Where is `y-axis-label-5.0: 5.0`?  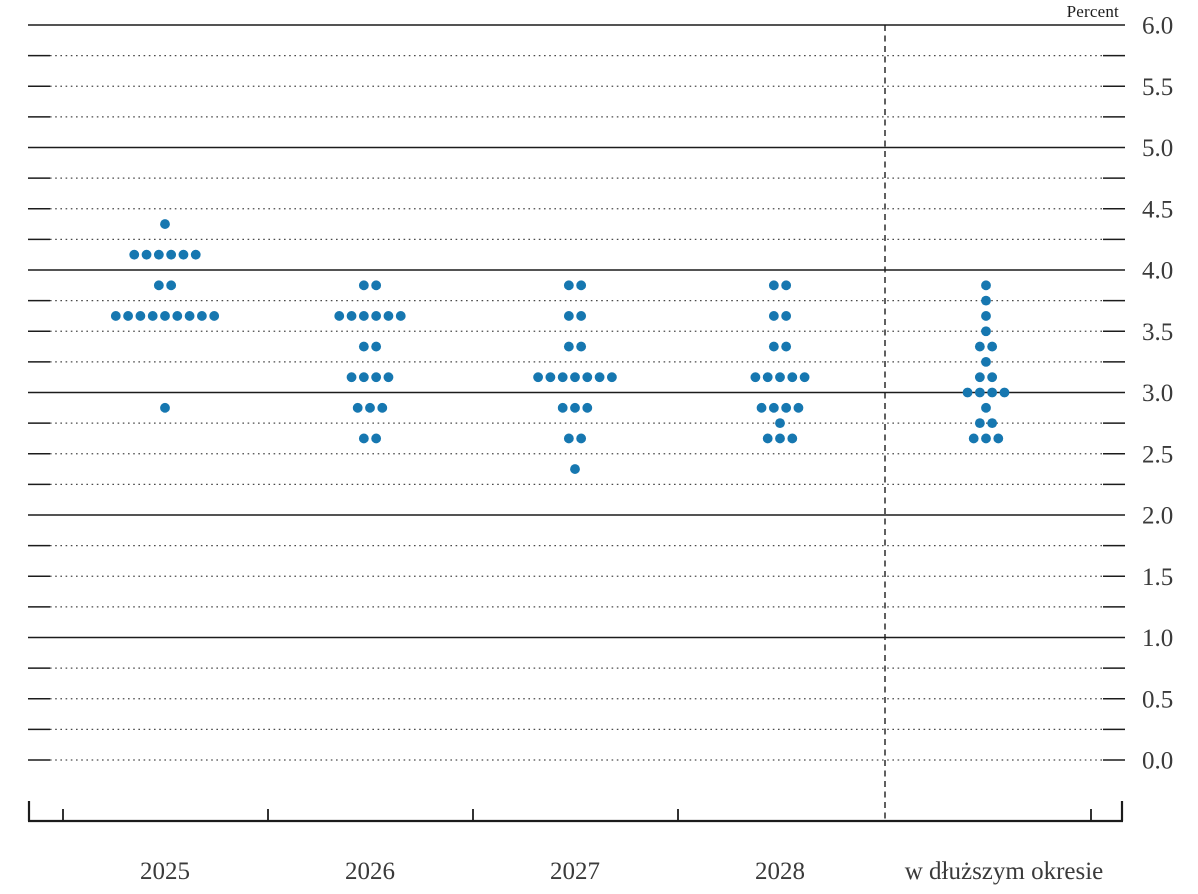 y-axis-label-5.0: 5.0 is located at coordinates (1157, 148).